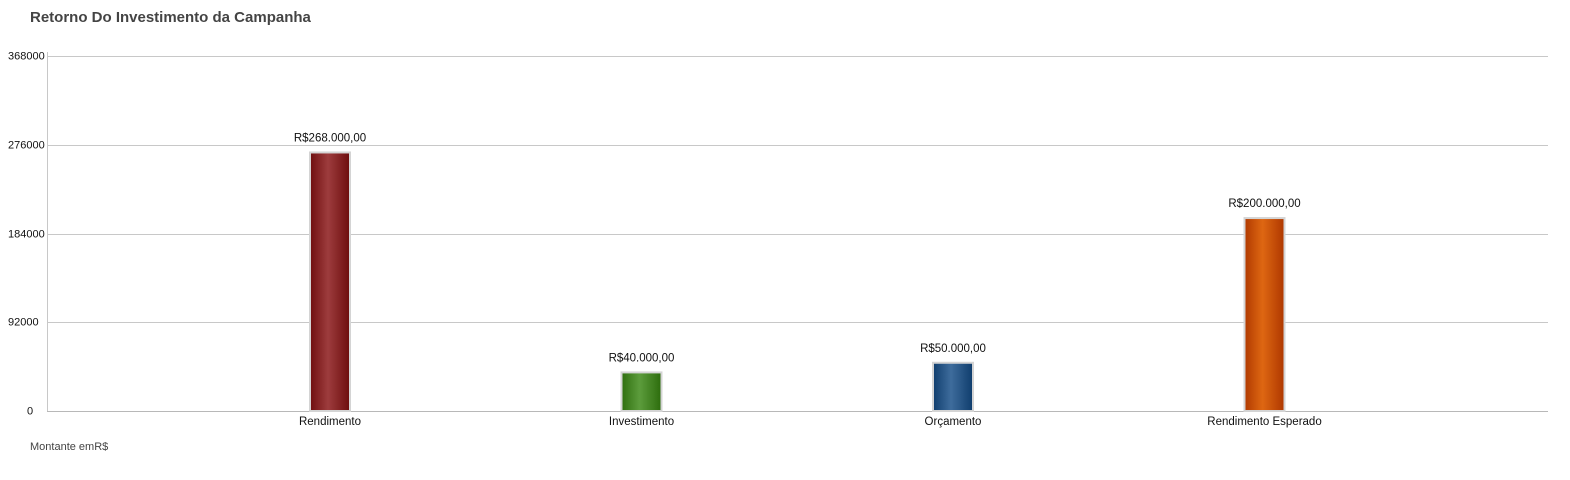 The image size is (1570, 480). I want to click on y-tick-label: 276000, so click(26, 146).